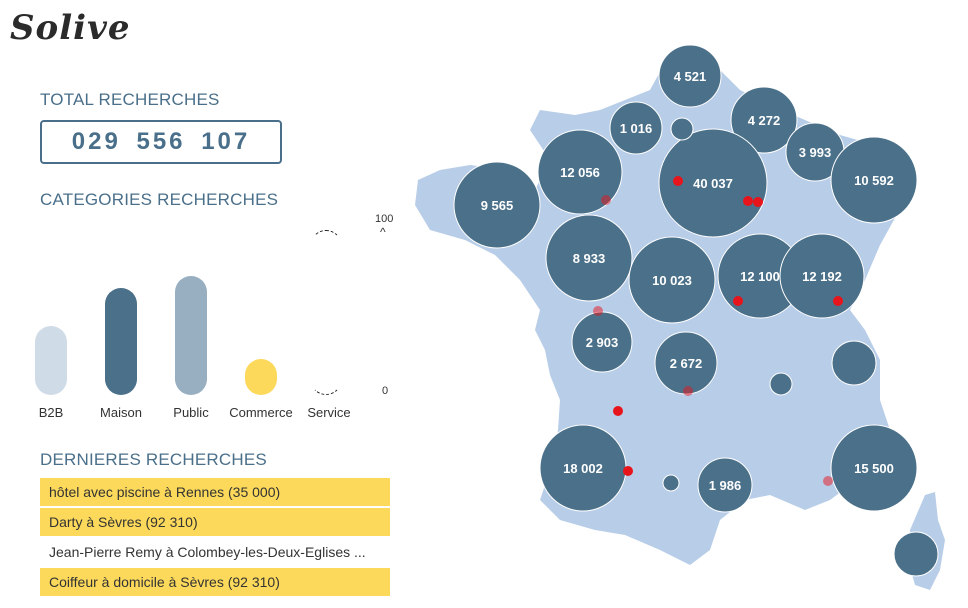 This screenshot has height=608, width=968. What do you see at coordinates (191, 335) in the screenshot?
I see `bar-public` at bounding box center [191, 335].